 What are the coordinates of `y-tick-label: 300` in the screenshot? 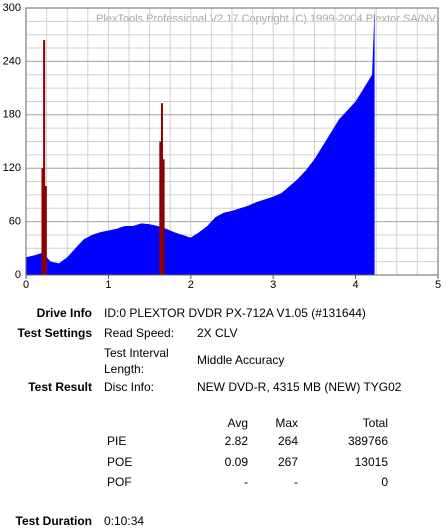 It's located at (12, 8).